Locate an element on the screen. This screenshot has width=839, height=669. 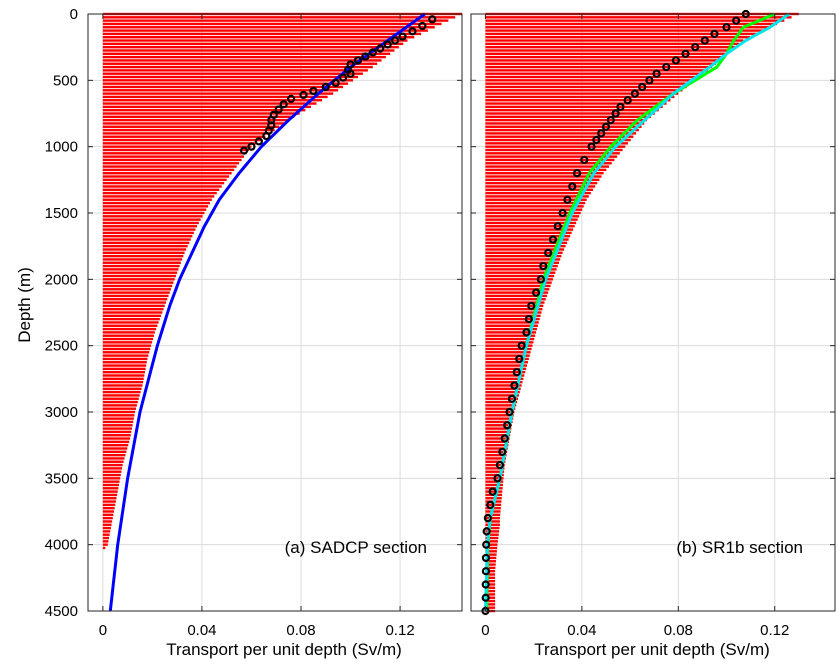
y-tick-label: 500 is located at coordinates (65, 80).